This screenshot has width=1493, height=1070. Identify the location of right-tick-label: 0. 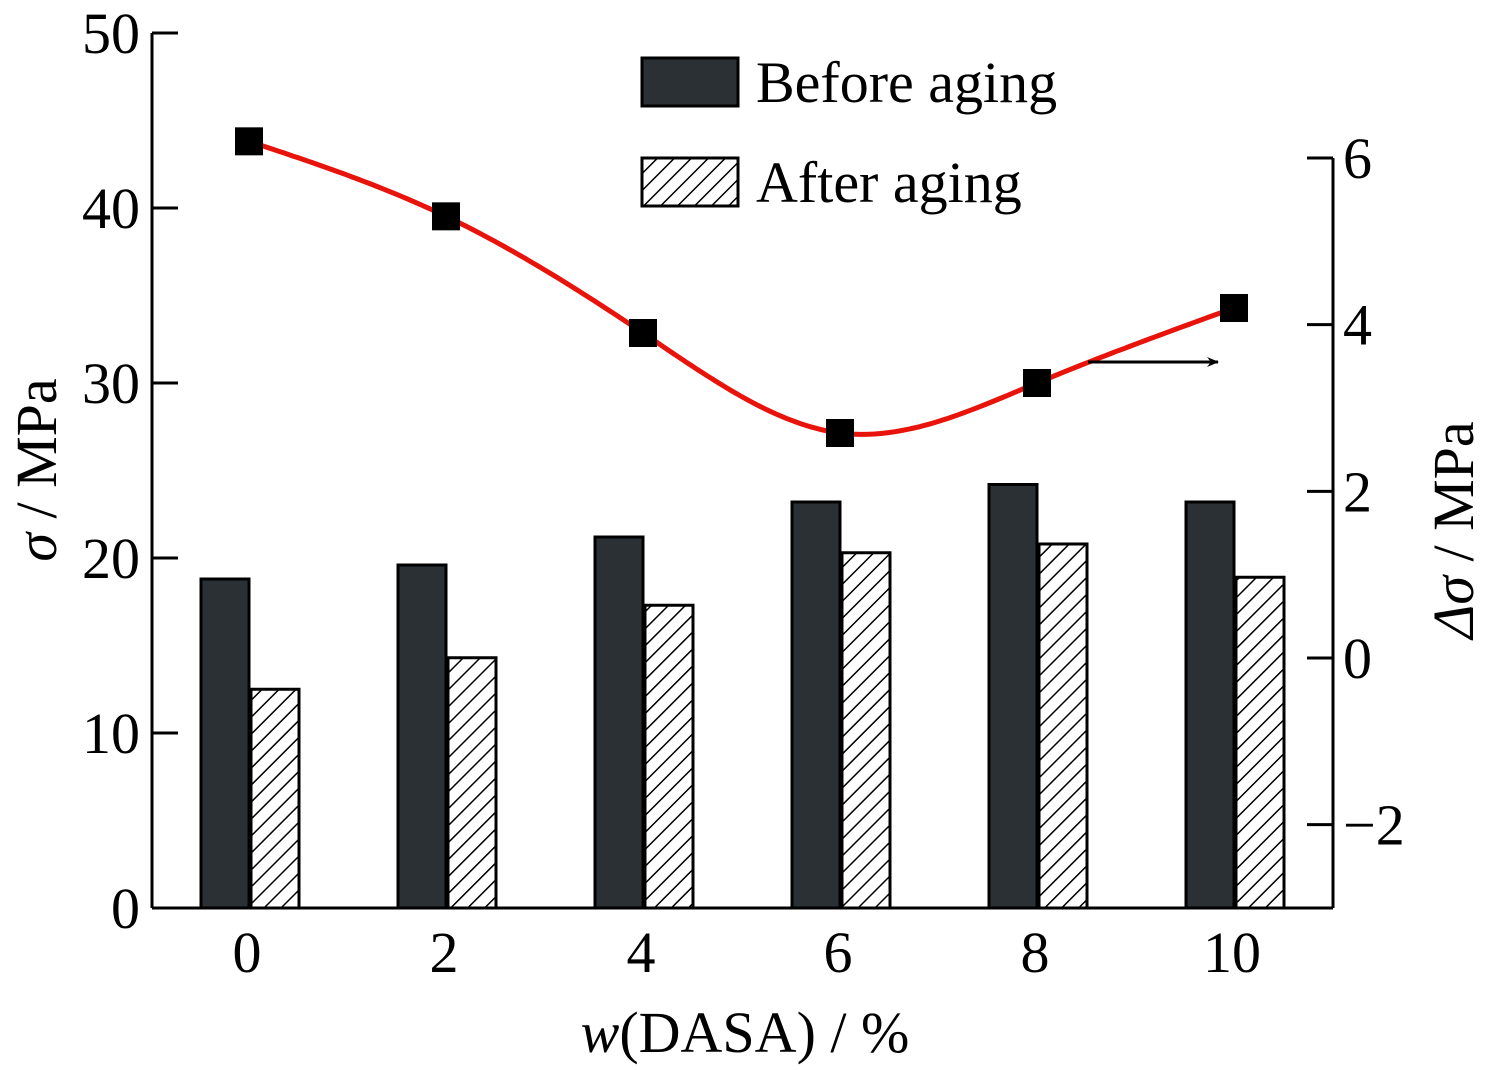
(1357, 658).